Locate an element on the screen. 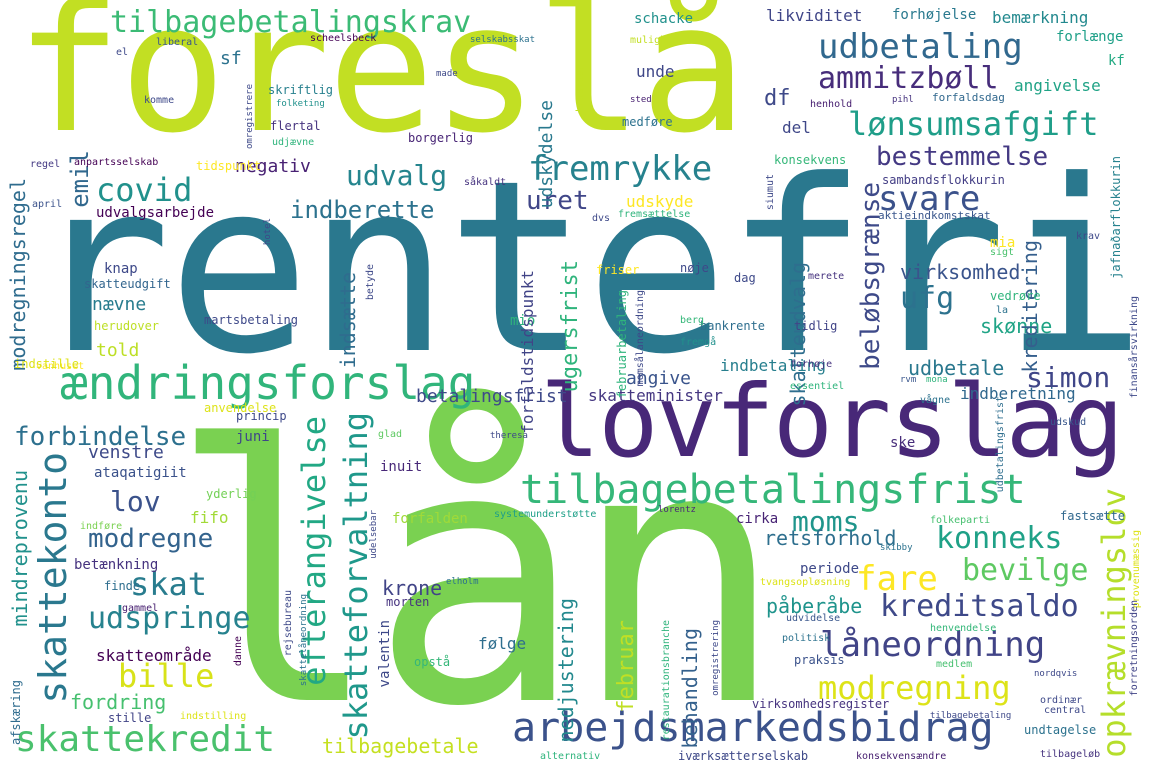 This screenshot has width=1155, height=770. word-nordqvis: nordqvis is located at coordinates (1056, 674).